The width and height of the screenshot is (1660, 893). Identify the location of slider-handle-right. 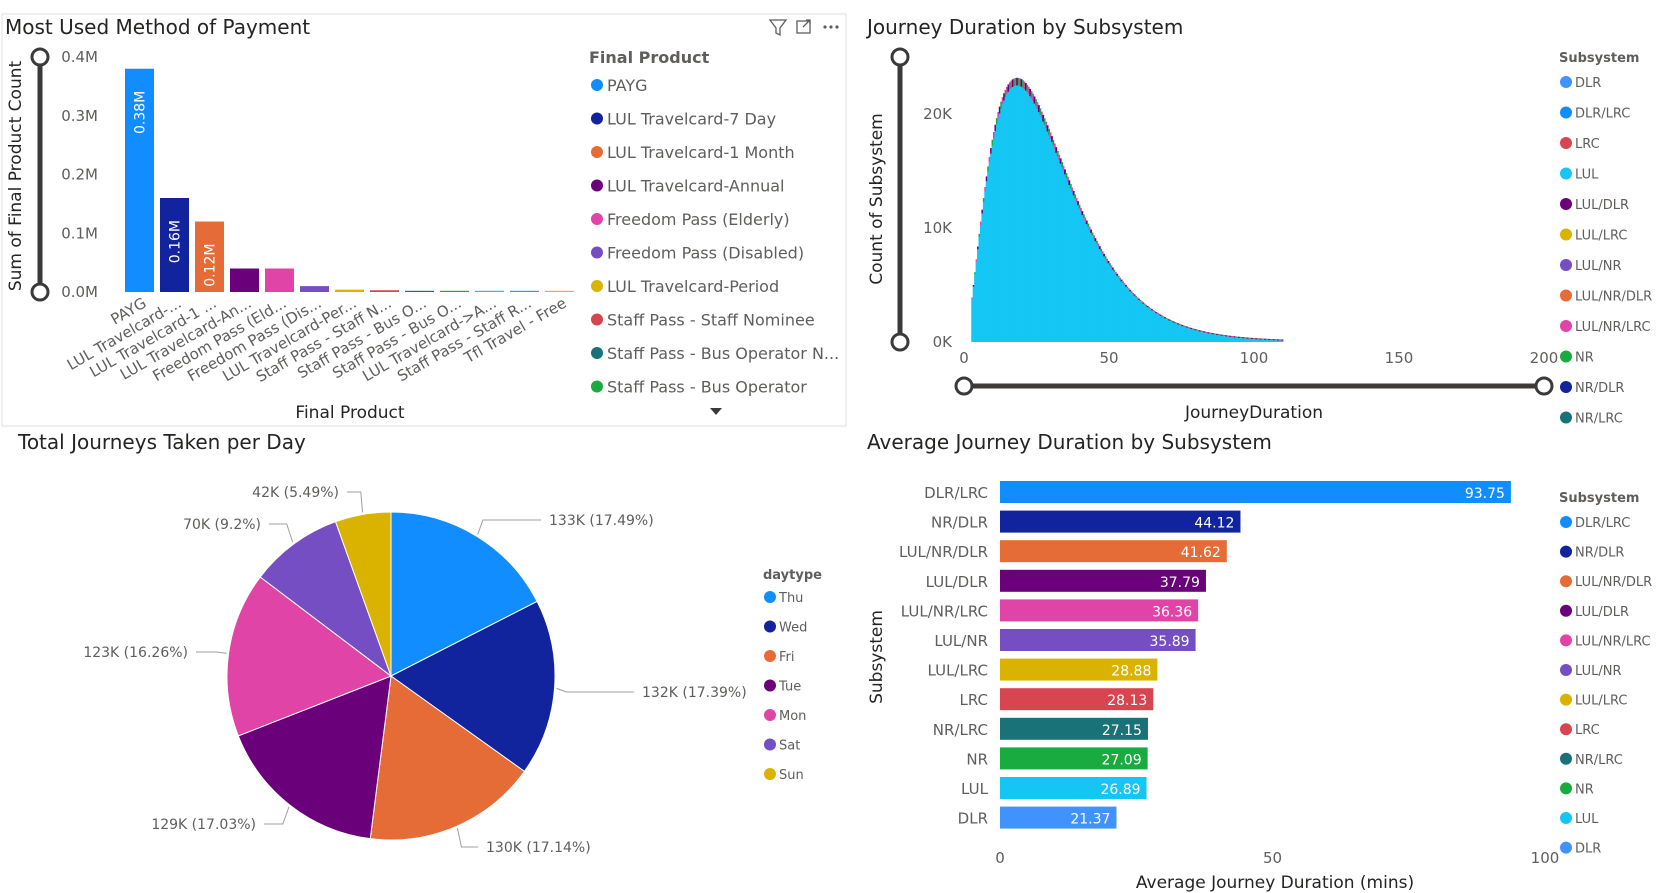
(1544, 386).